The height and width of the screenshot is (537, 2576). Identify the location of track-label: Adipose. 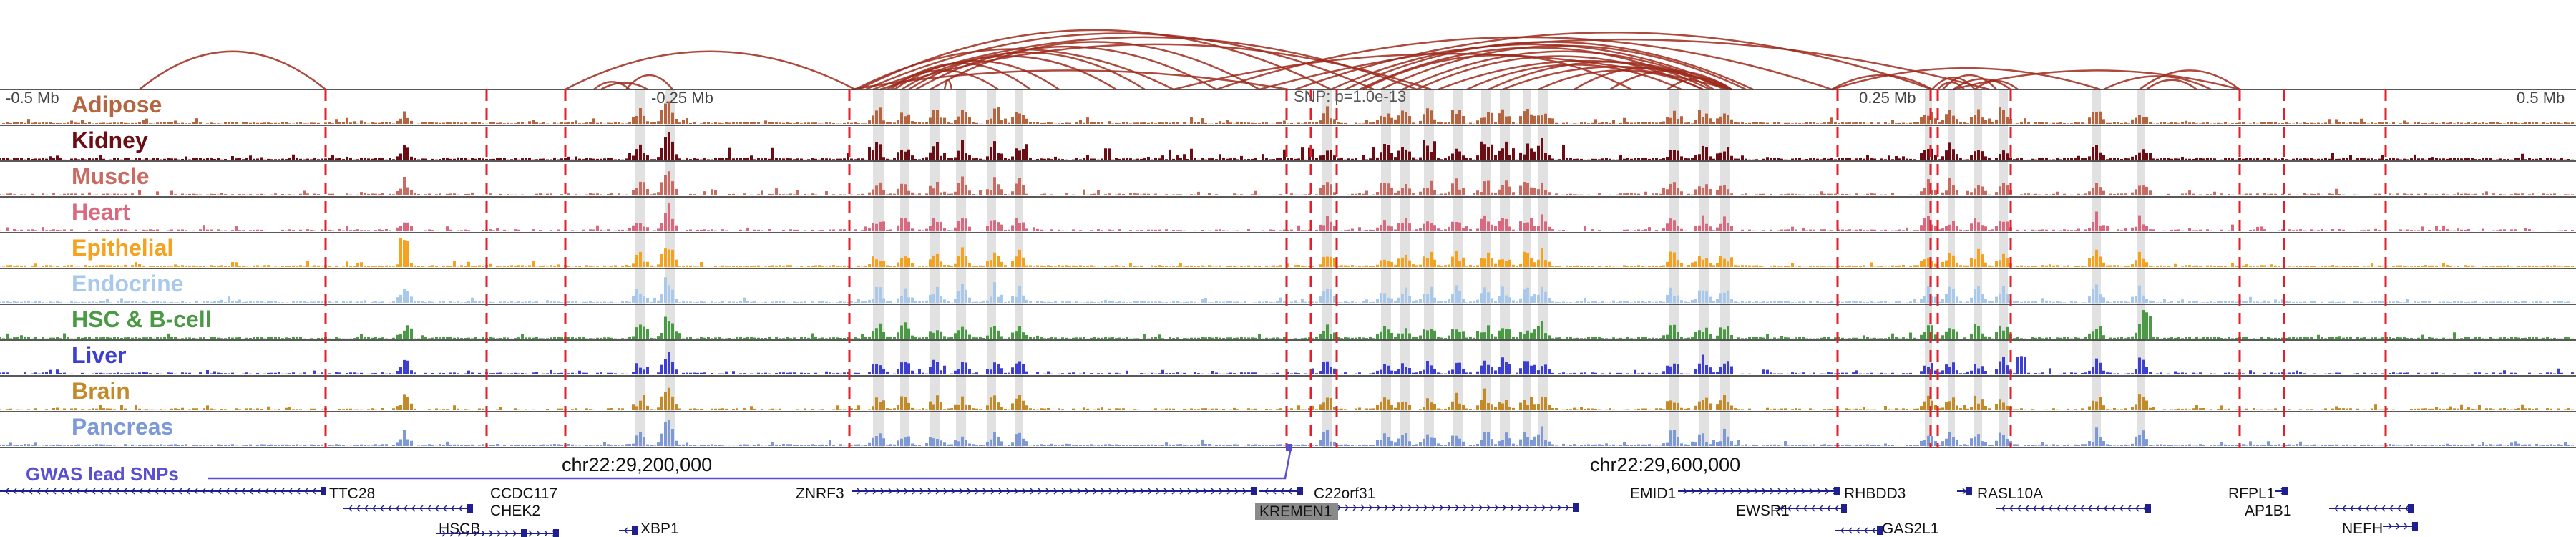
(117, 104).